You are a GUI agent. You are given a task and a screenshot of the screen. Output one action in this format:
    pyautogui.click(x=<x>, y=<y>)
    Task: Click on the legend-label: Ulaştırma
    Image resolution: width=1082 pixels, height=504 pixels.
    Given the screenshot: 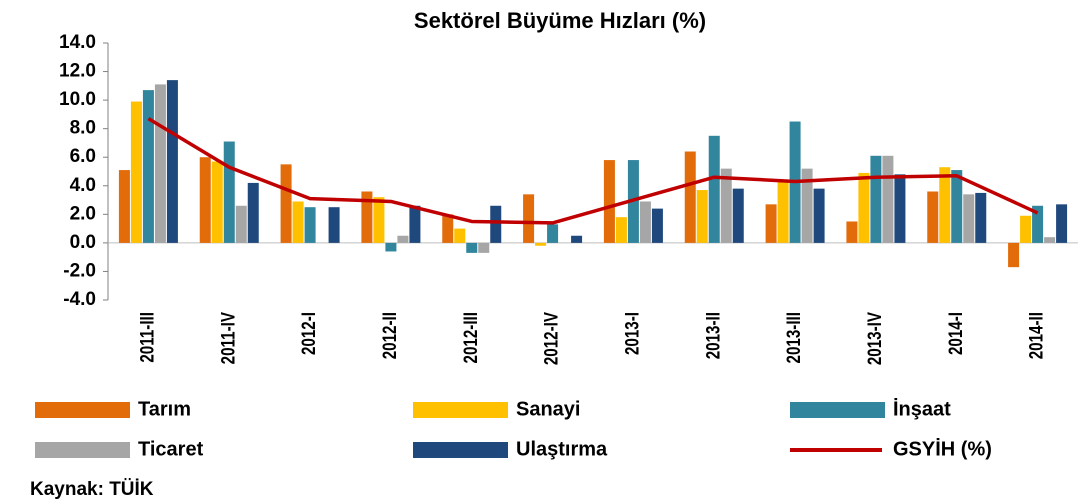 What is the action you would take?
    pyautogui.click(x=562, y=449)
    